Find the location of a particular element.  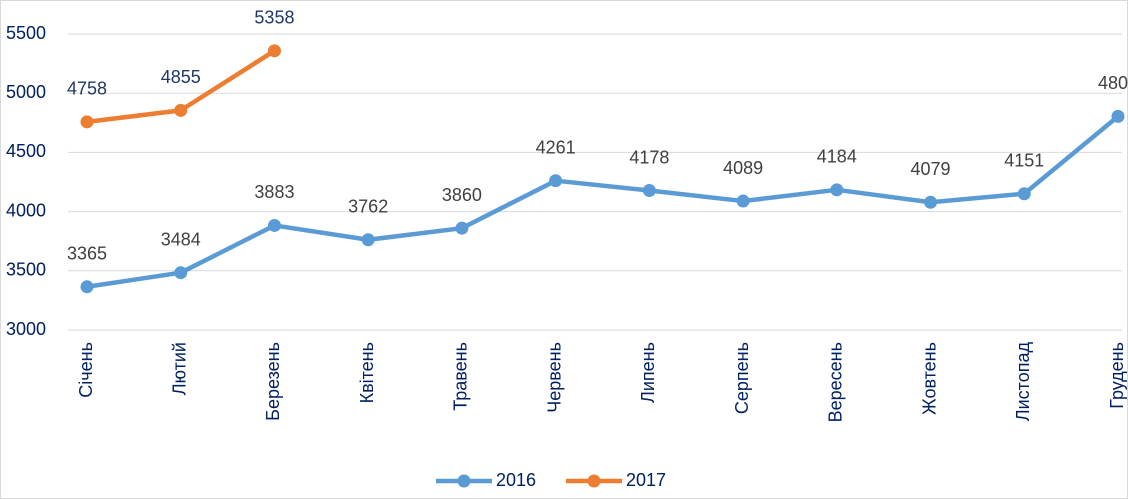

x-tick-label: Вересень is located at coordinates (836, 382).